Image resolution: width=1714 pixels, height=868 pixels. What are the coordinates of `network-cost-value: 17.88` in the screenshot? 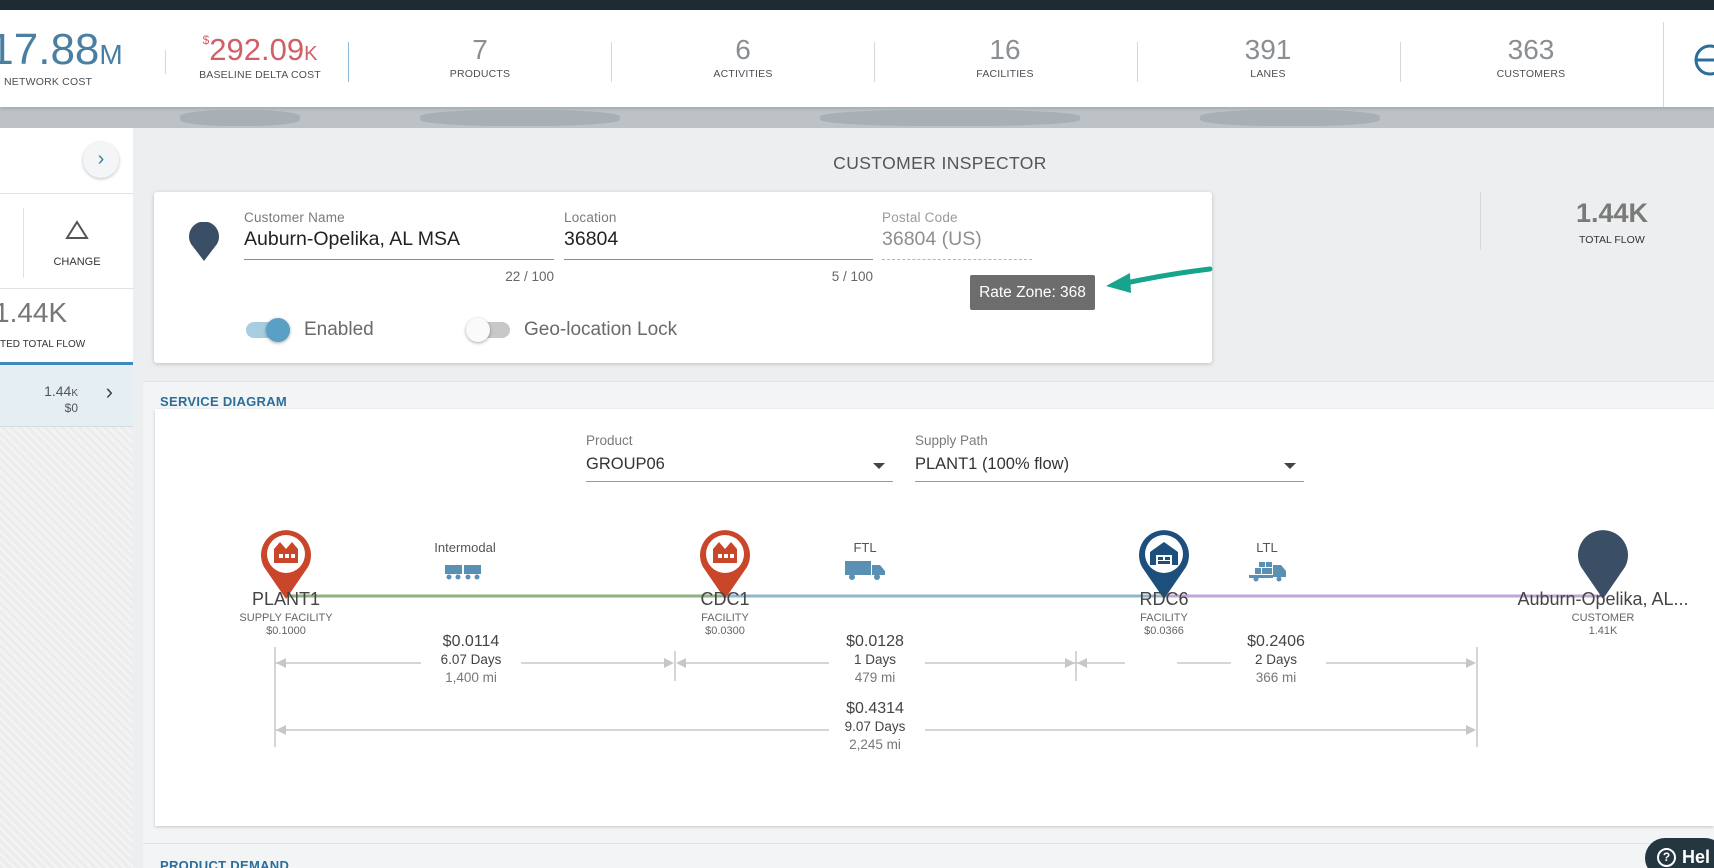 It's located at (50, 49).